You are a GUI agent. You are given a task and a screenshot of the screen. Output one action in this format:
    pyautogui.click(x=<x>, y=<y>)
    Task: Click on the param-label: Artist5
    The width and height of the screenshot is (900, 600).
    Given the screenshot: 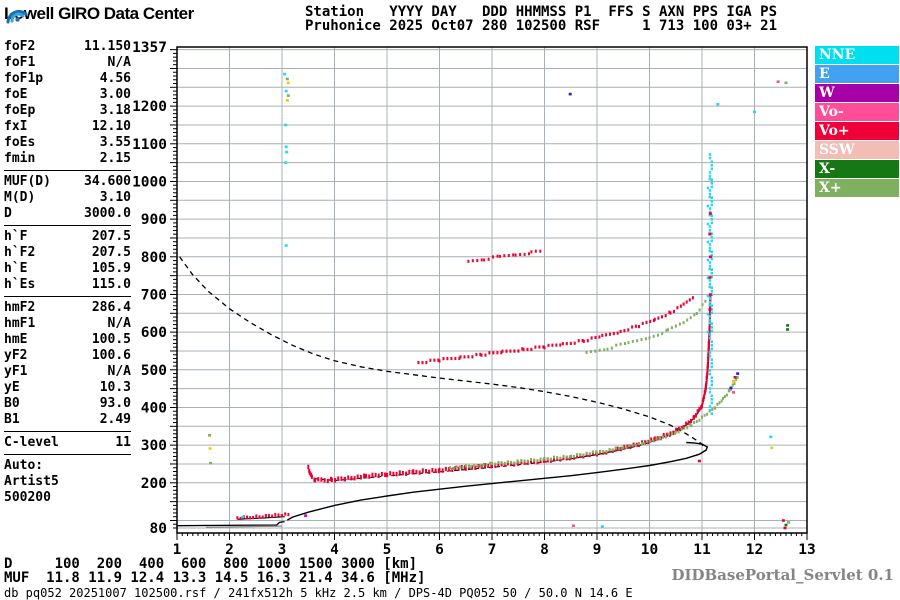 What is the action you would take?
    pyautogui.click(x=31, y=481)
    